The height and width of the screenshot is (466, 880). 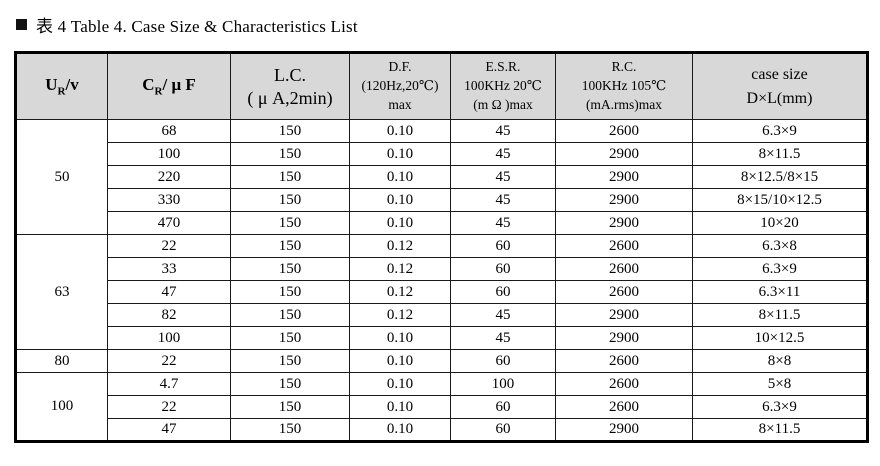 I want to click on header-line: E.S.R., so click(x=503, y=67).